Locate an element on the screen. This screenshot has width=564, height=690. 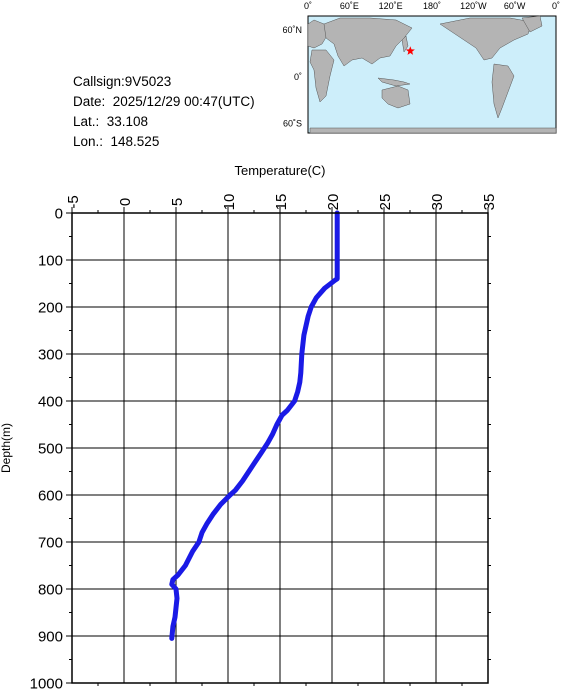
map-land-antarctica is located at coordinates (433, 130).